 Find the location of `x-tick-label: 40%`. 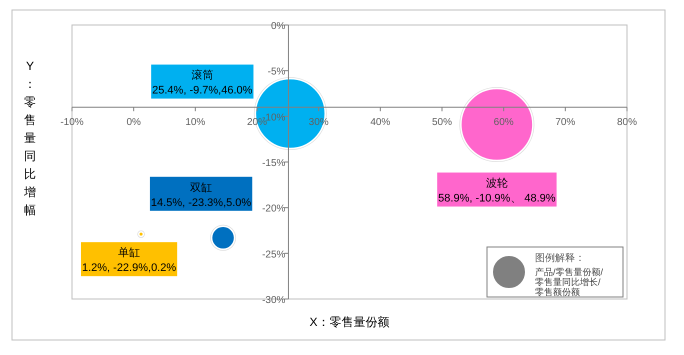

x-tick-label: 40% is located at coordinates (380, 122).